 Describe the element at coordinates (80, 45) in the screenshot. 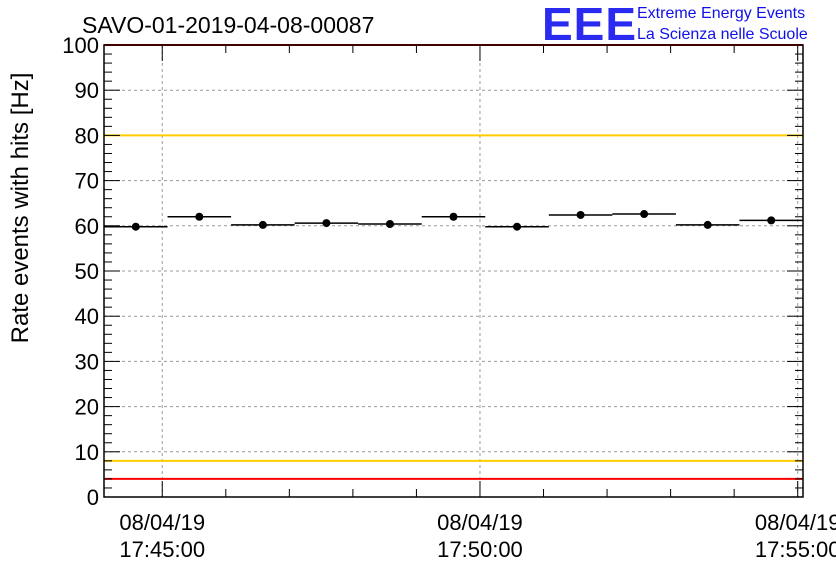

I see `y-tick-label: 100` at that location.